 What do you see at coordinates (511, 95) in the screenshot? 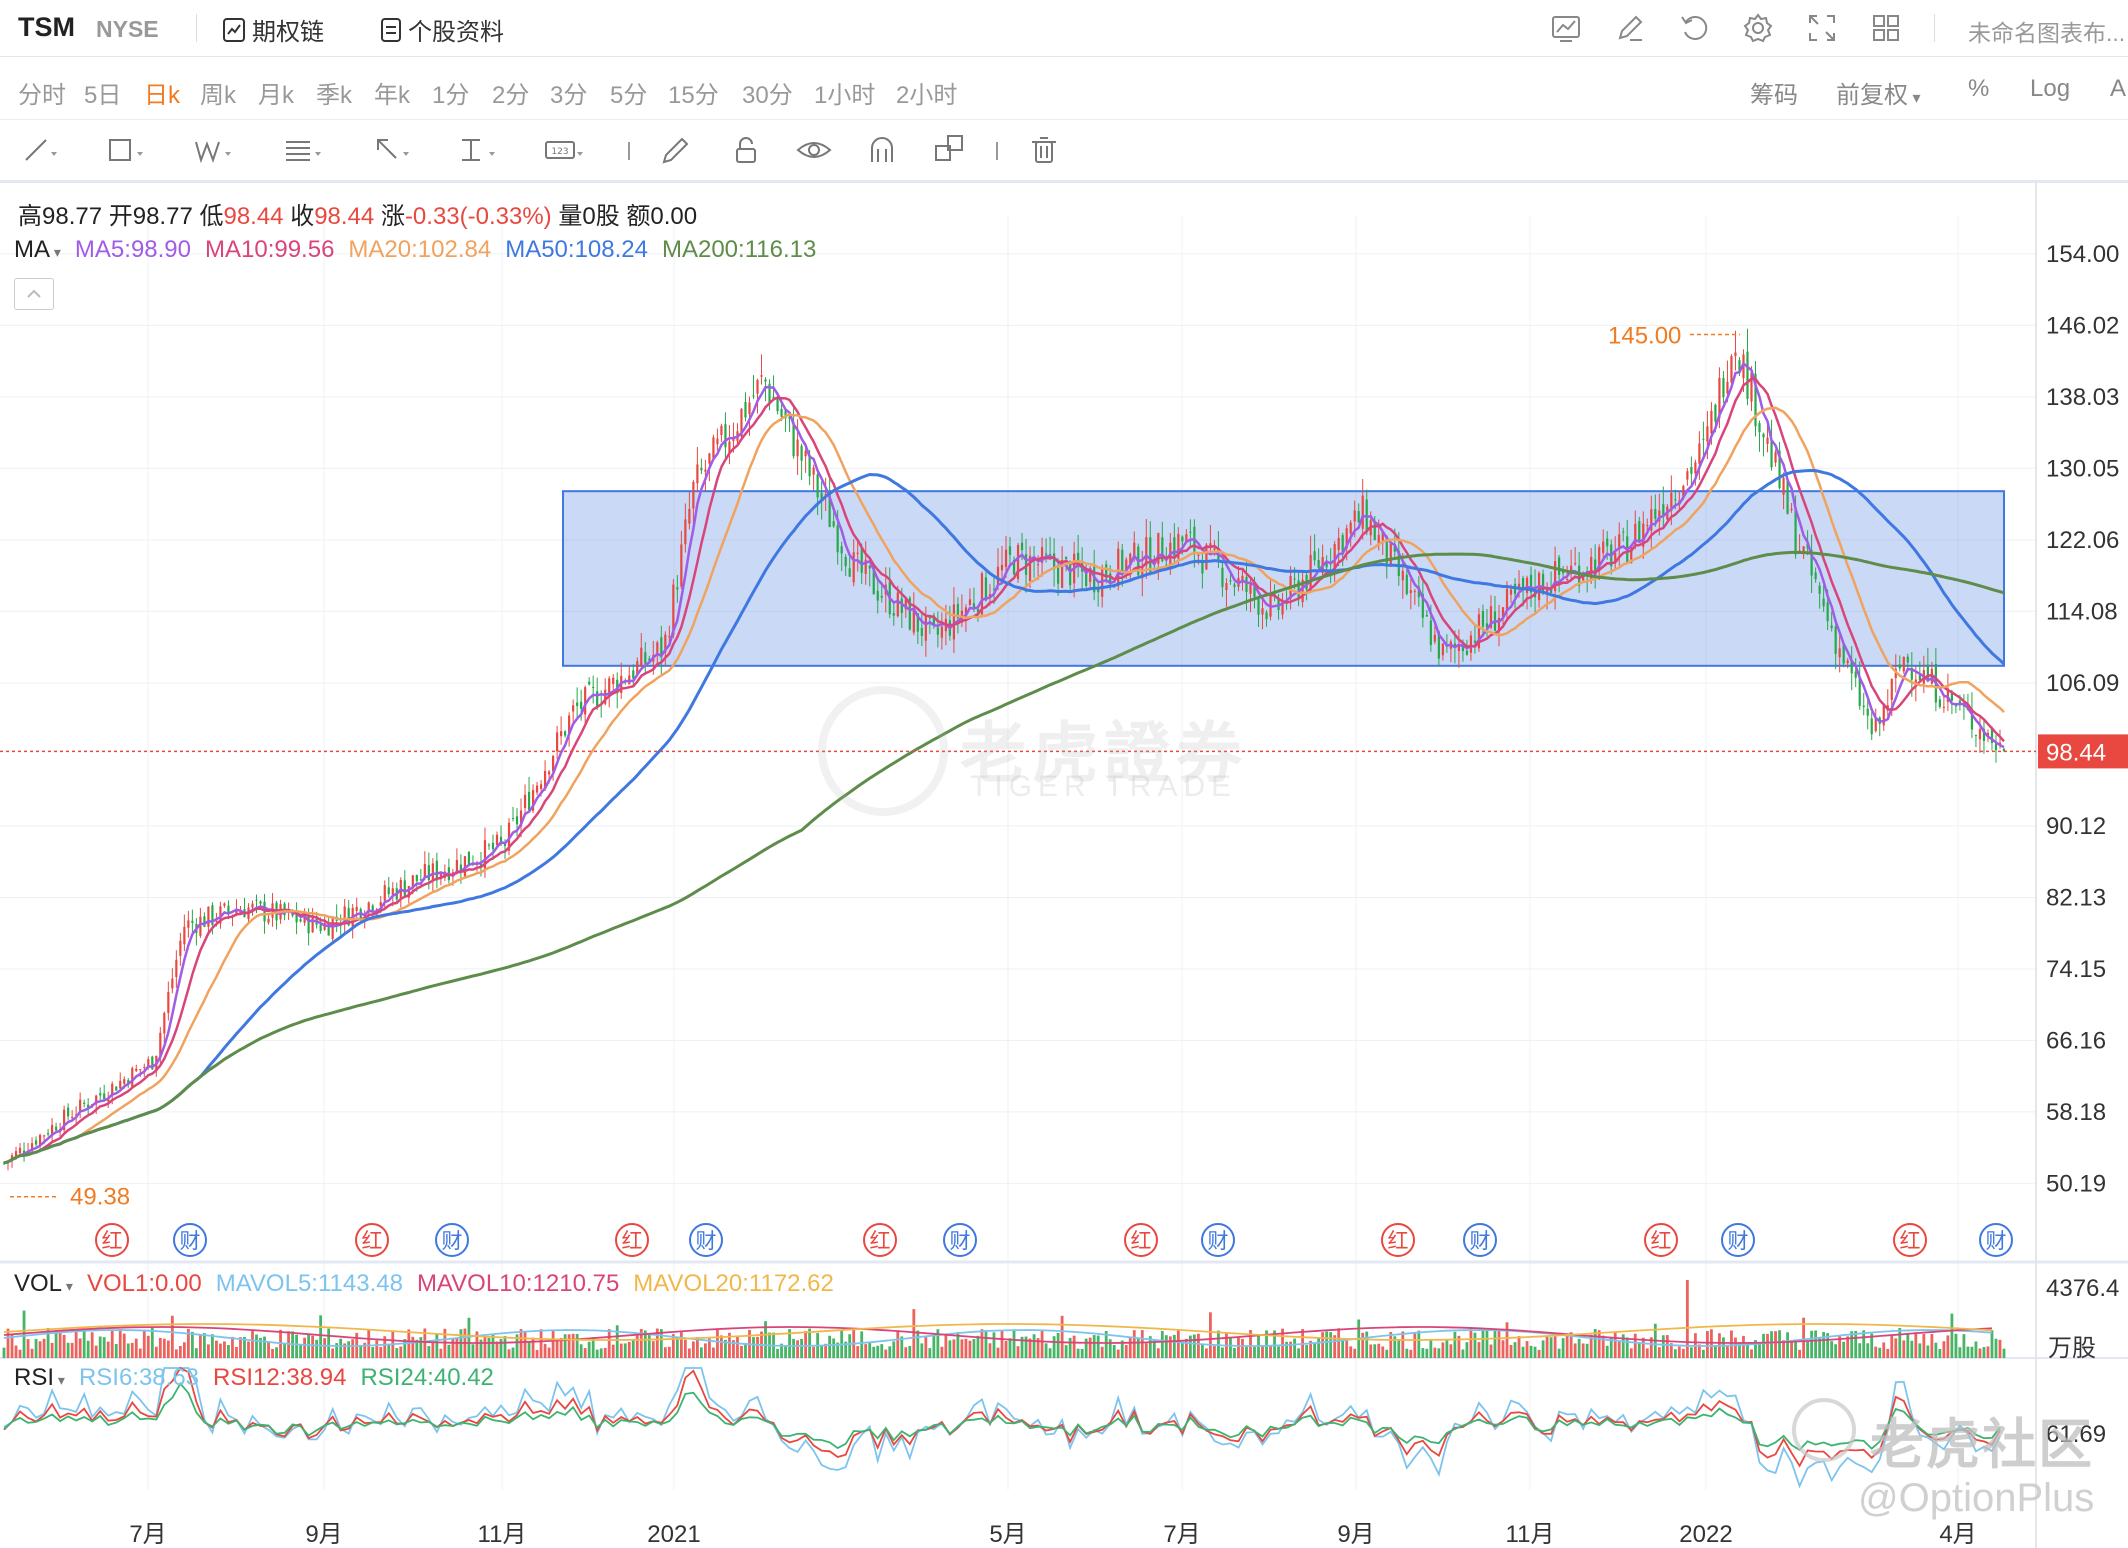
I see `period-tab: 2分` at bounding box center [511, 95].